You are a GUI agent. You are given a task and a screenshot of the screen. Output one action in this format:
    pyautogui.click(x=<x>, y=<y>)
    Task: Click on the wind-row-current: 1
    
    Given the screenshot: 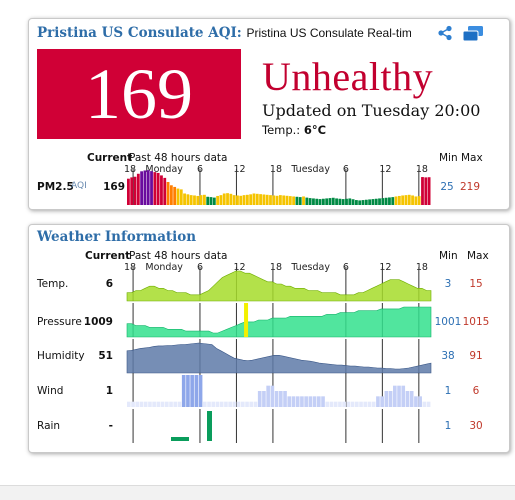 What is the action you would take?
    pyautogui.click(x=98, y=391)
    